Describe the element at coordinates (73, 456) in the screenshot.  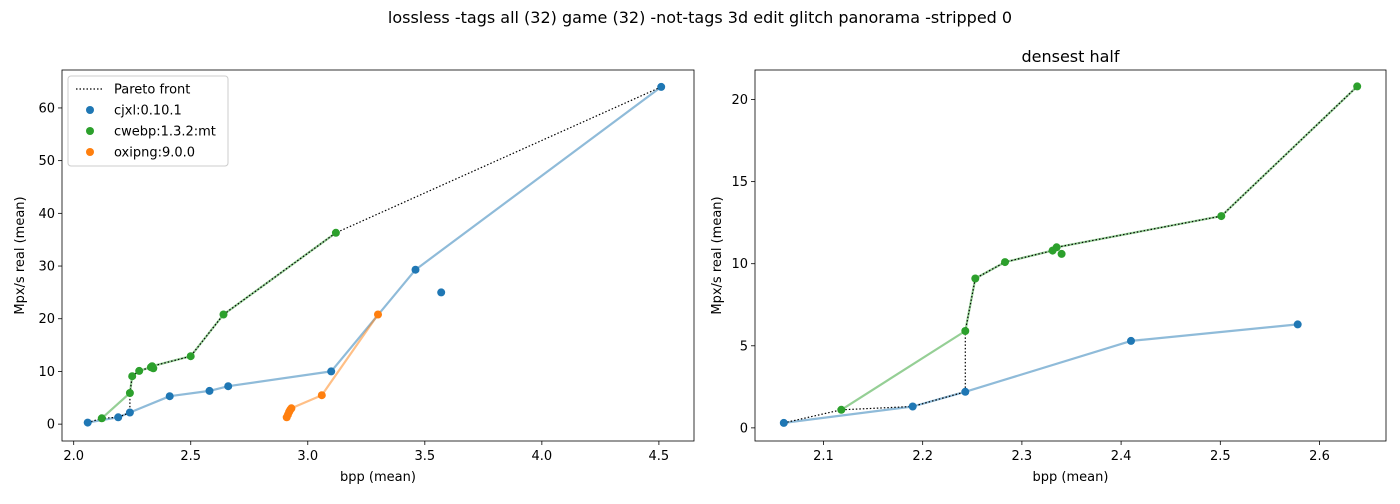
I see `x-tick-label: 2.0` at that location.